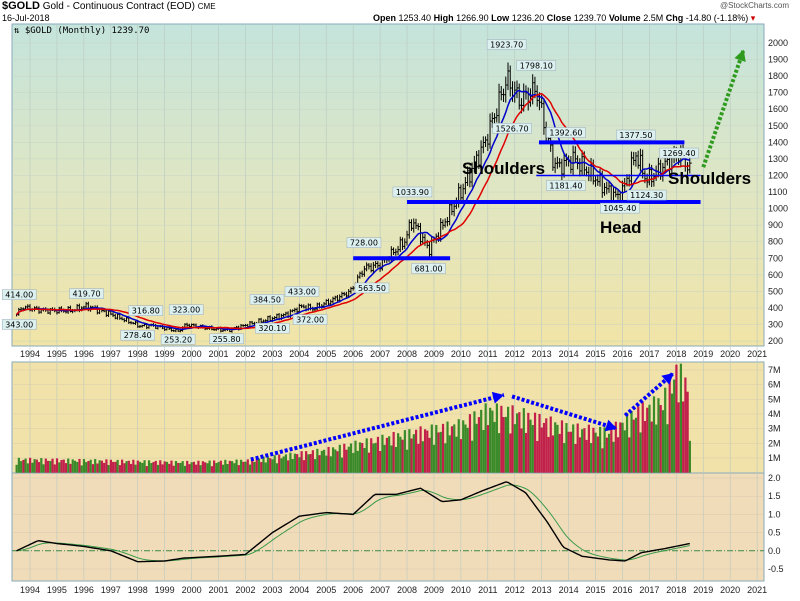 The image size is (800, 601). I want to click on close-label: Close, so click(559, 18).